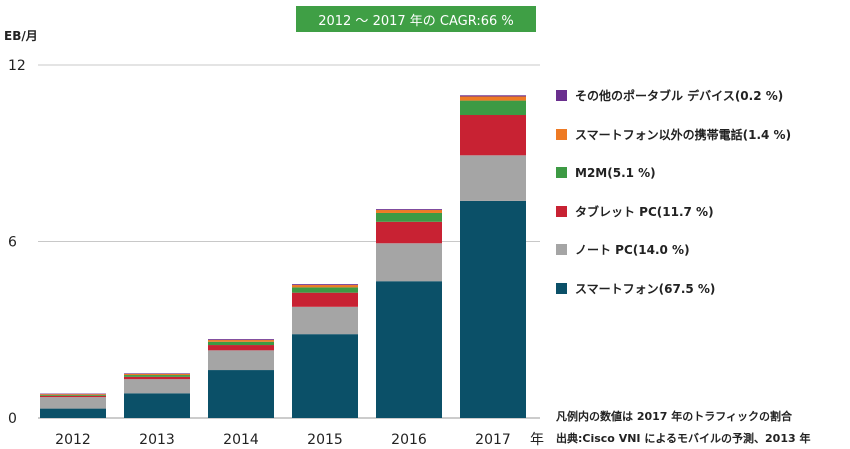 The width and height of the screenshot is (850, 449). I want to click on bar-segment-2016-s2, so click(409, 232).